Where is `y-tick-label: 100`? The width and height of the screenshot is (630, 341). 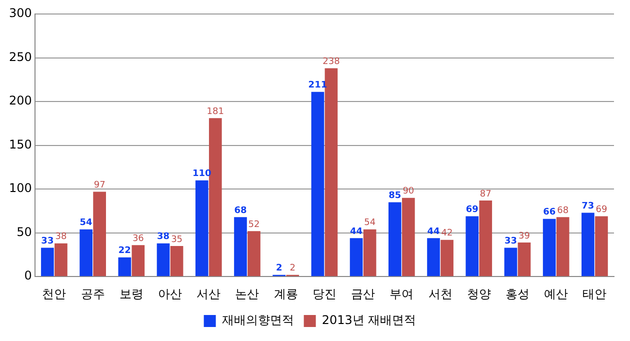 y-tick-label: 100 is located at coordinates (20, 188).